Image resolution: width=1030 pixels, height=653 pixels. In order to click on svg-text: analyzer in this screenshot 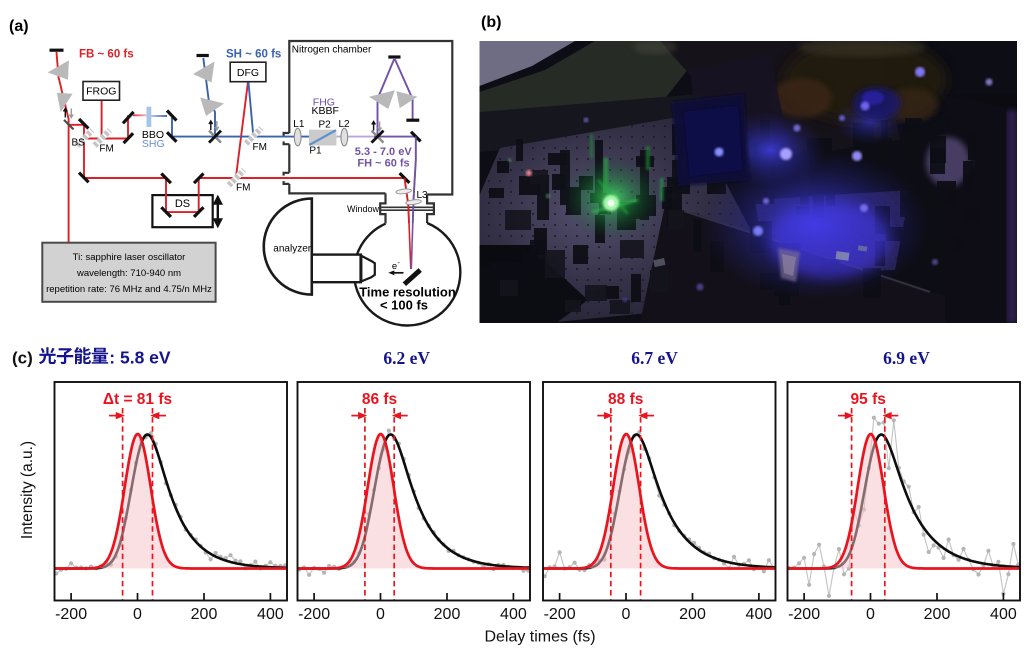, I will do `click(292, 249)`.